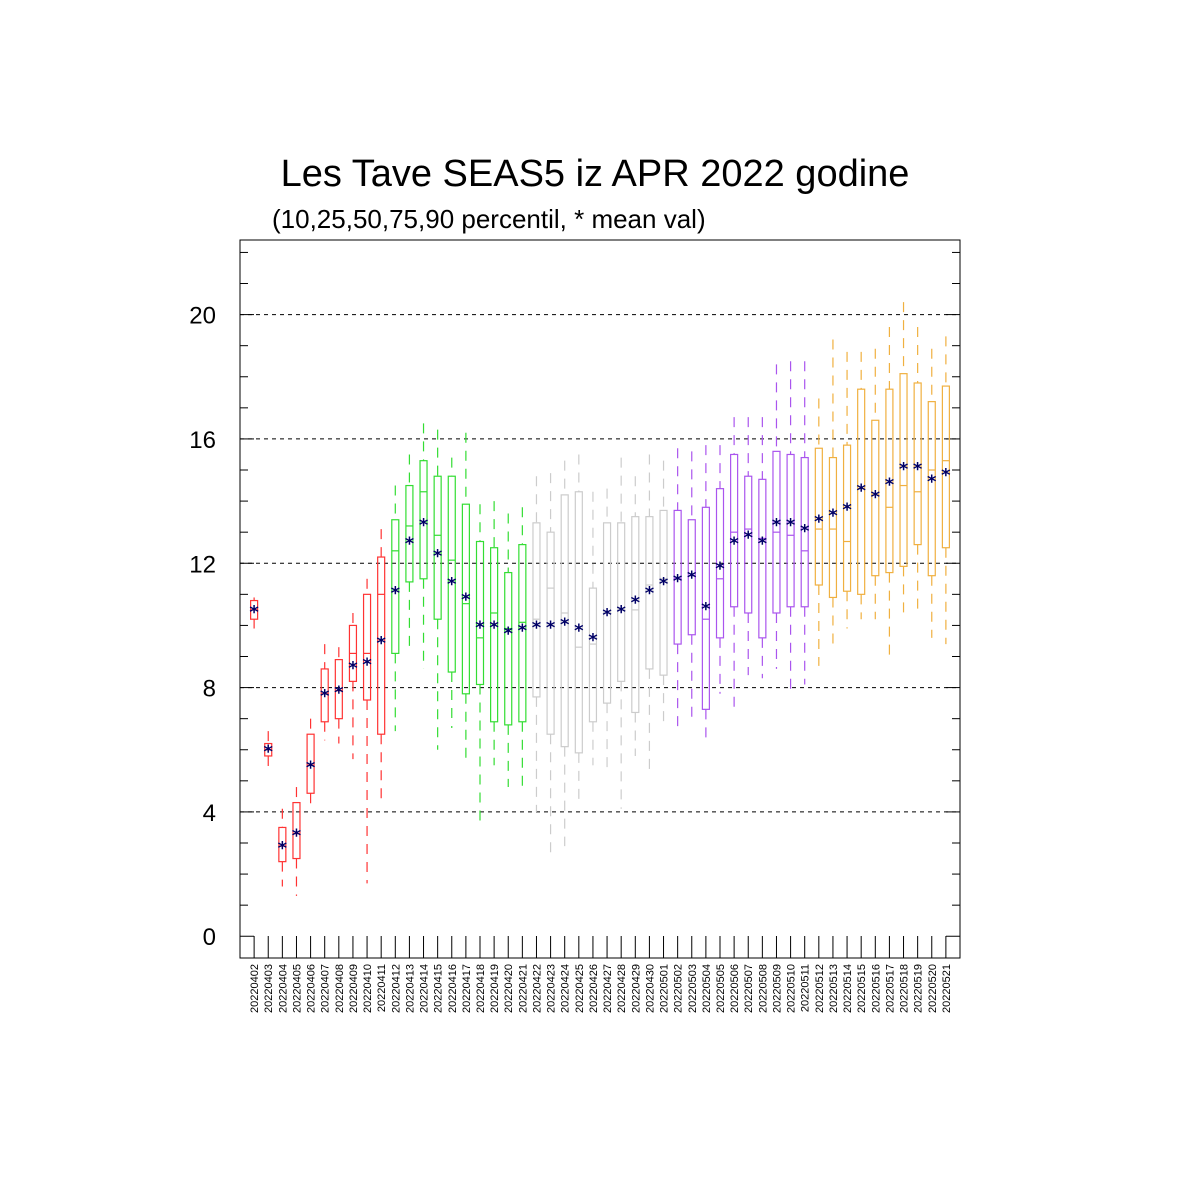  What do you see at coordinates (382, 988) in the screenshot?
I see `x-tick-label: 20220411` at bounding box center [382, 988].